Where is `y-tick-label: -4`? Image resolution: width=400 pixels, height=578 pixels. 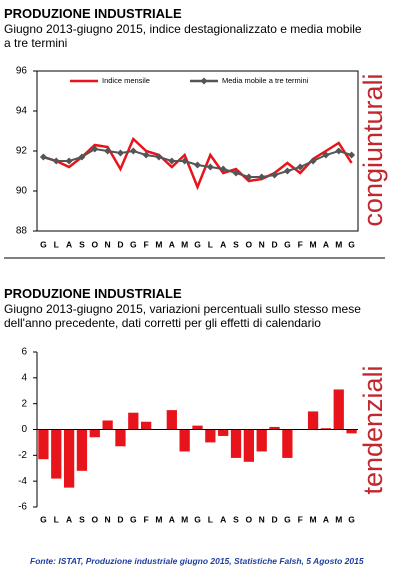
y-tick-label: -4 is located at coordinates (22, 481).